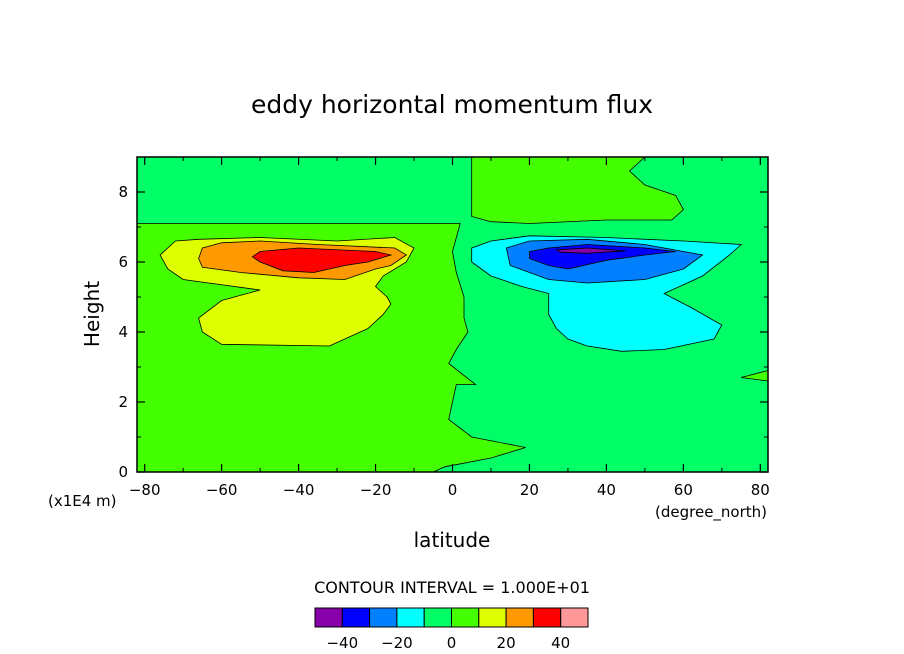 The image size is (904, 654). I want to click on colorbar-tick-label: −40, so click(342, 643).